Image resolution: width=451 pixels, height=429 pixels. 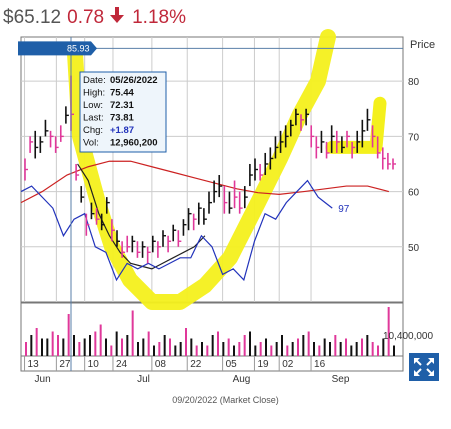 What do you see at coordinates (225, 400) in the screenshot?
I see `market-close-footer: 09/20/2022 (Market Close)` at bounding box center [225, 400].